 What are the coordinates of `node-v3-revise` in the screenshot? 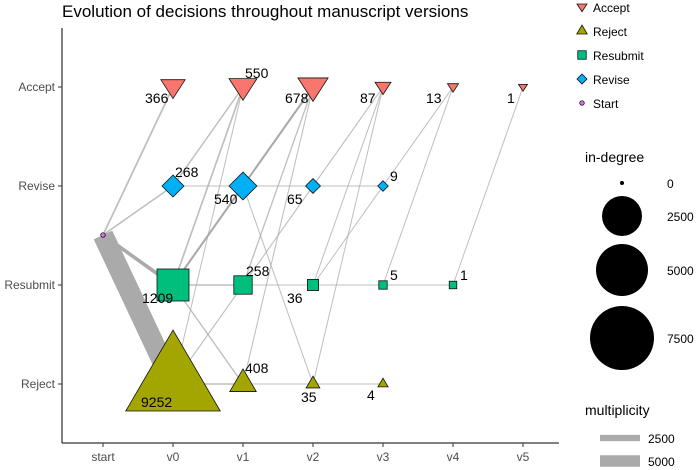 It's located at (383, 186).